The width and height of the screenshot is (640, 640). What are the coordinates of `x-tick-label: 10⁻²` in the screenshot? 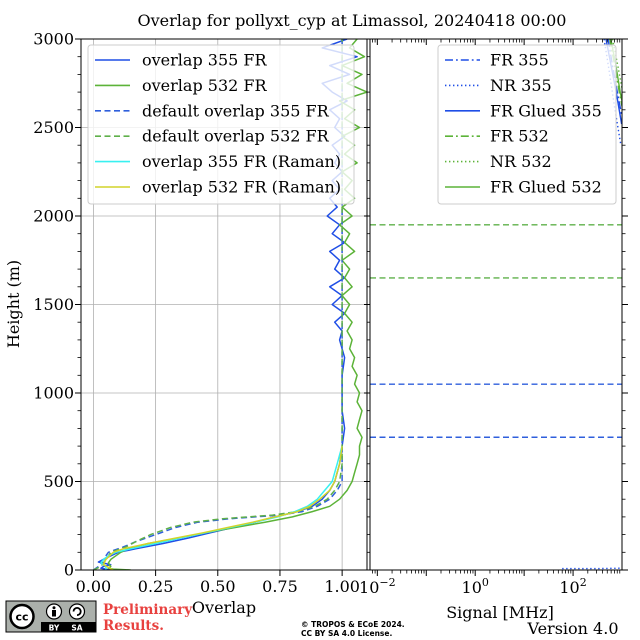 It's located at (377, 586).